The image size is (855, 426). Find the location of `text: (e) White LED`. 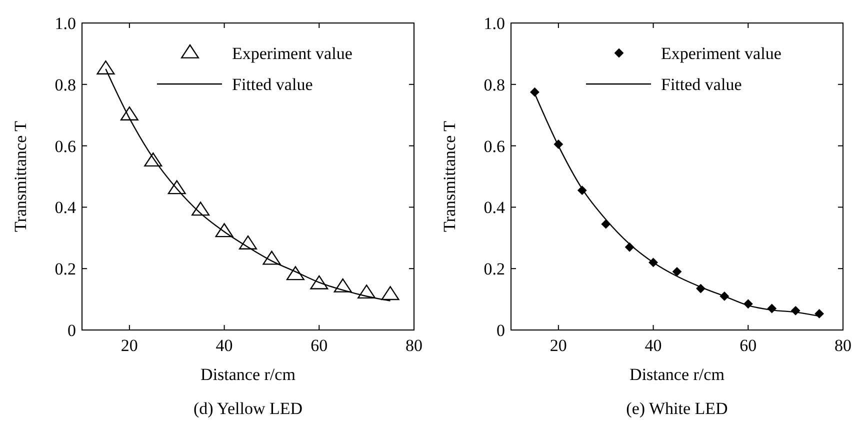

text: (e) White LED is located at coordinates (677, 408).